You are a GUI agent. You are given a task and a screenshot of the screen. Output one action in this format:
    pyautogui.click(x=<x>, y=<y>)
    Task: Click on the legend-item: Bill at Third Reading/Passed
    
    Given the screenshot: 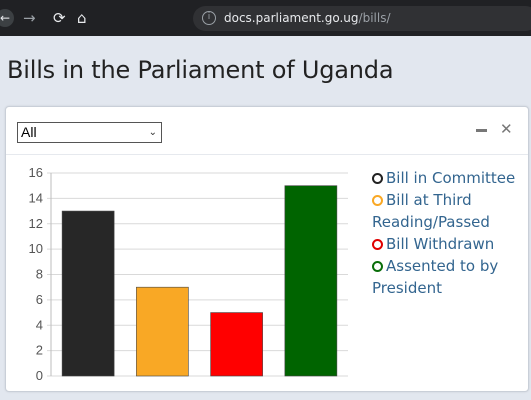 What is the action you would take?
    pyautogui.click(x=444, y=211)
    